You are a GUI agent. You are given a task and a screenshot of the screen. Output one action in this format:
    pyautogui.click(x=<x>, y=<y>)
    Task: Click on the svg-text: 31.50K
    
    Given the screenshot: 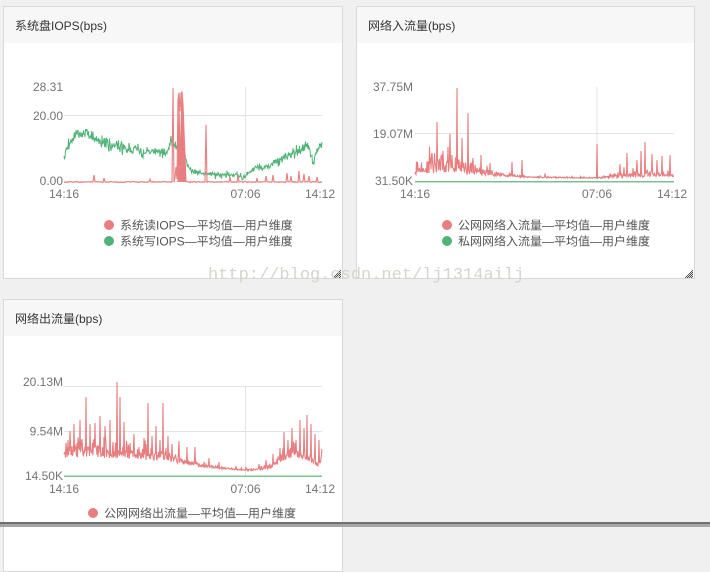 What is the action you would take?
    pyautogui.click(x=394, y=181)
    